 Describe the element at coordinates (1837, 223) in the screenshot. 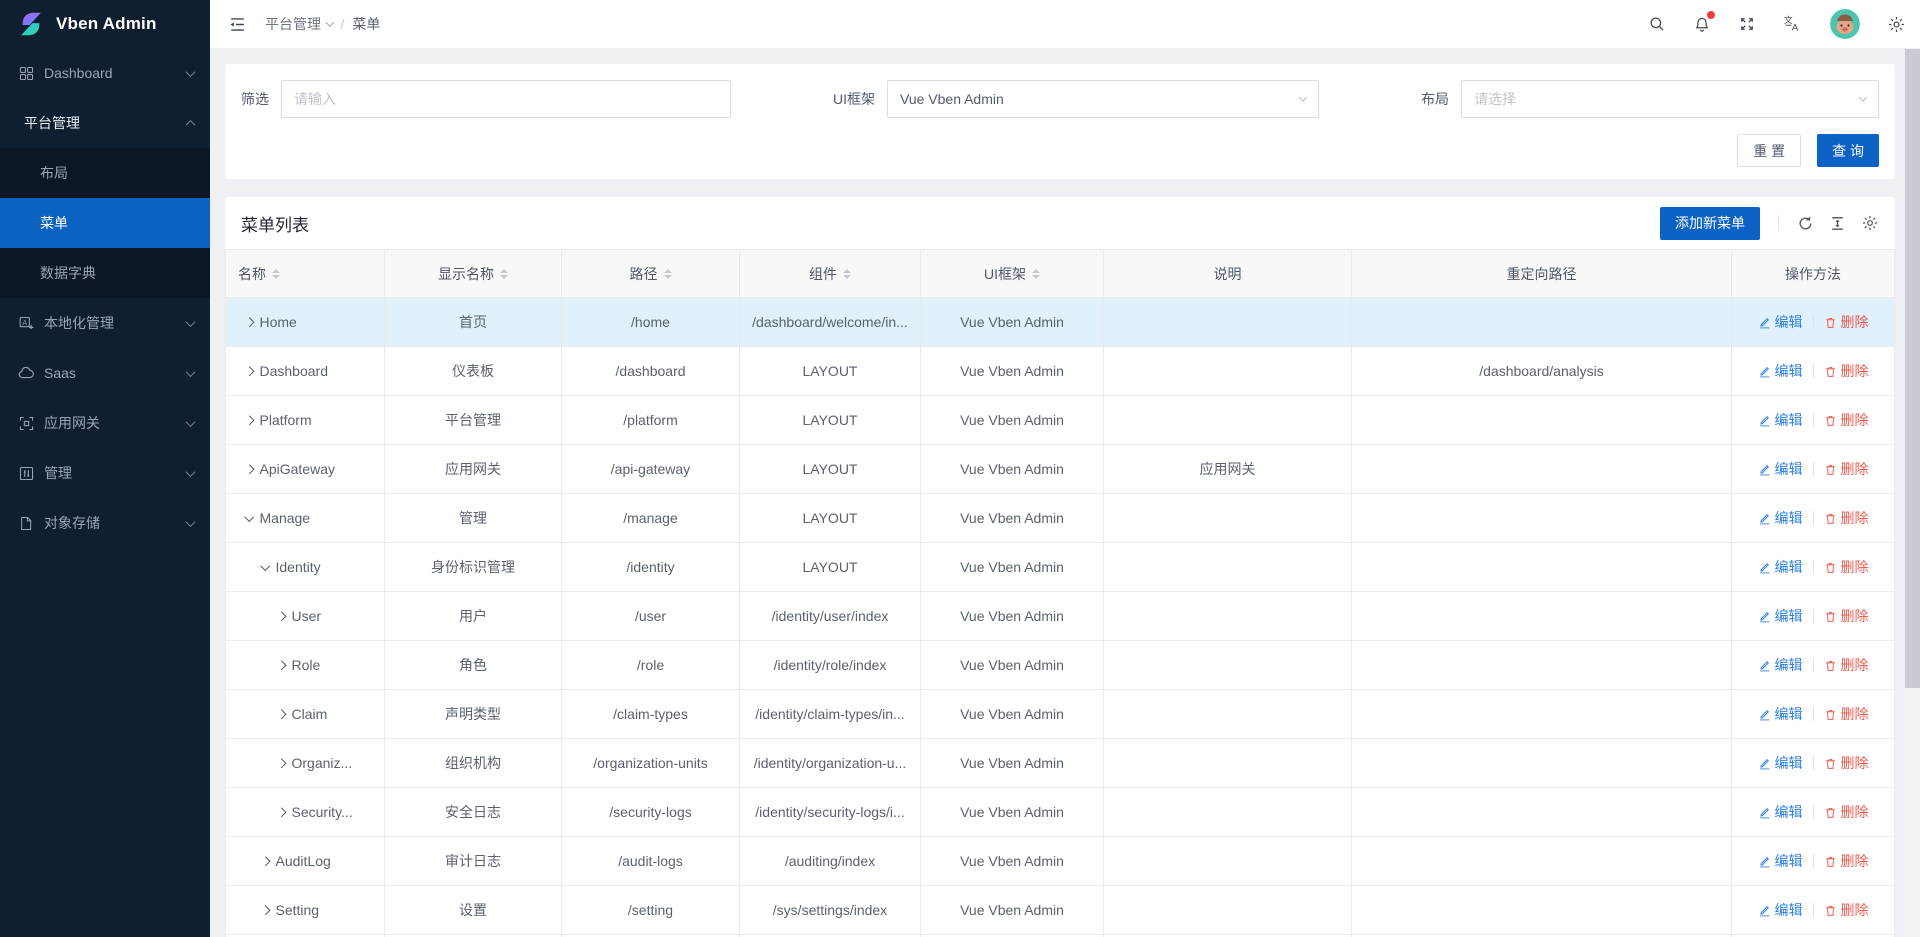

I see `row-height-icon` at that location.